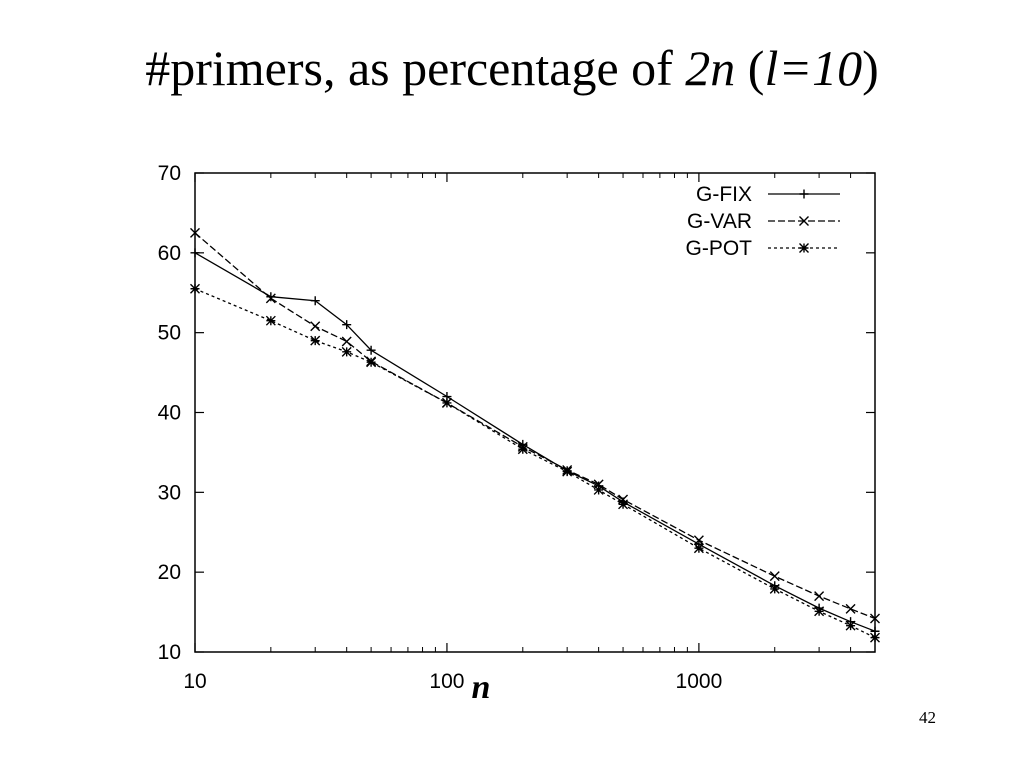 Image resolution: width=1024 pixels, height=768 pixels. What do you see at coordinates (813, 68) in the screenshot?
I see `title-em-l: l=10` at bounding box center [813, 68].